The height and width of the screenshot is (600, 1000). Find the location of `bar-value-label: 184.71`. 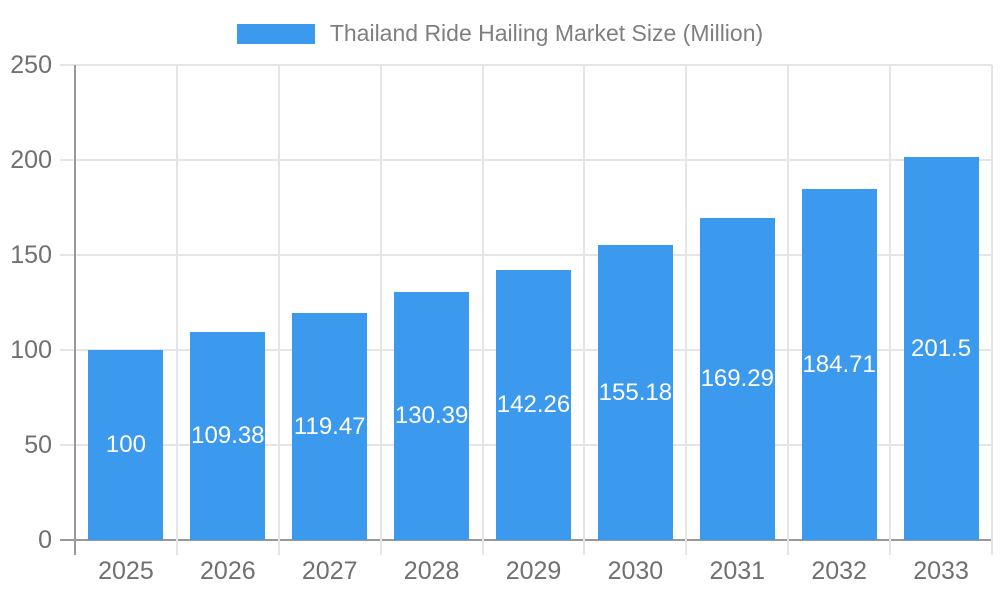

bar-value-label: 184.71 is located at coordinates (839, 364).